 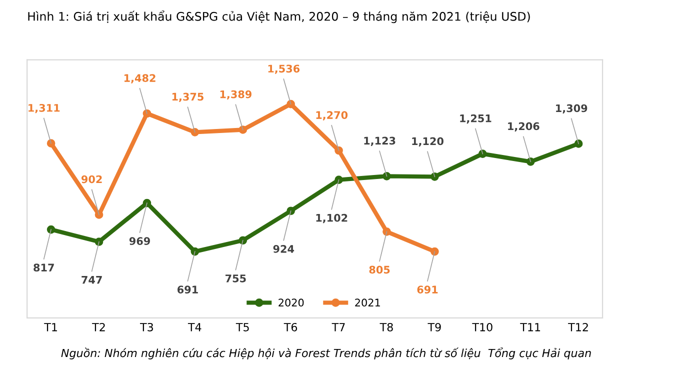 What do you see at coordinates (332, 219) in the screenshot?
I see `data-label: 1,102` at bounding box center [332, 219].